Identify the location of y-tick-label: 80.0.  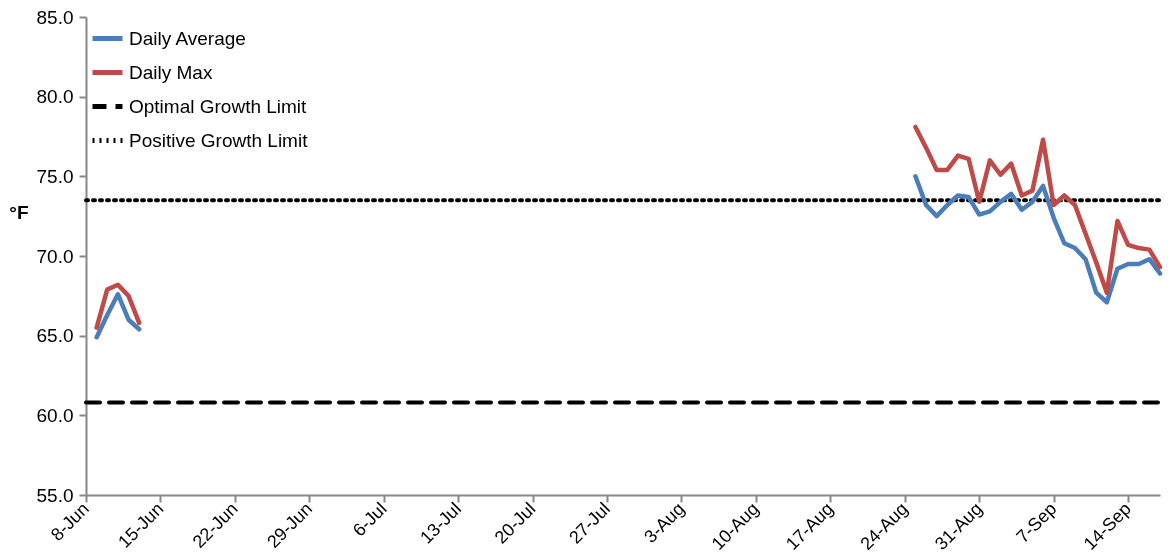
(55, 97).